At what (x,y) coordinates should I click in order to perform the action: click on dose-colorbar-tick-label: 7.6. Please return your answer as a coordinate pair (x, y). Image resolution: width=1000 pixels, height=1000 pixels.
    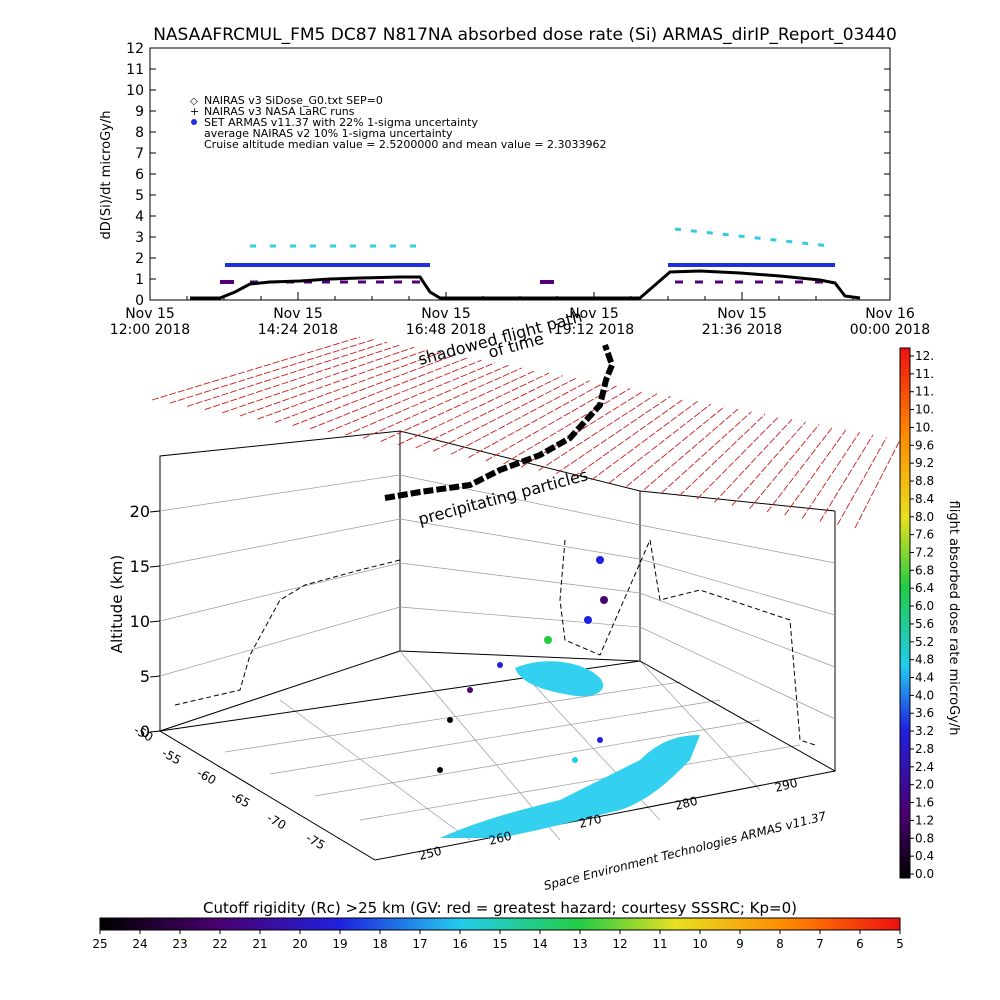
    Looking at the image, I should click on (924, 535).